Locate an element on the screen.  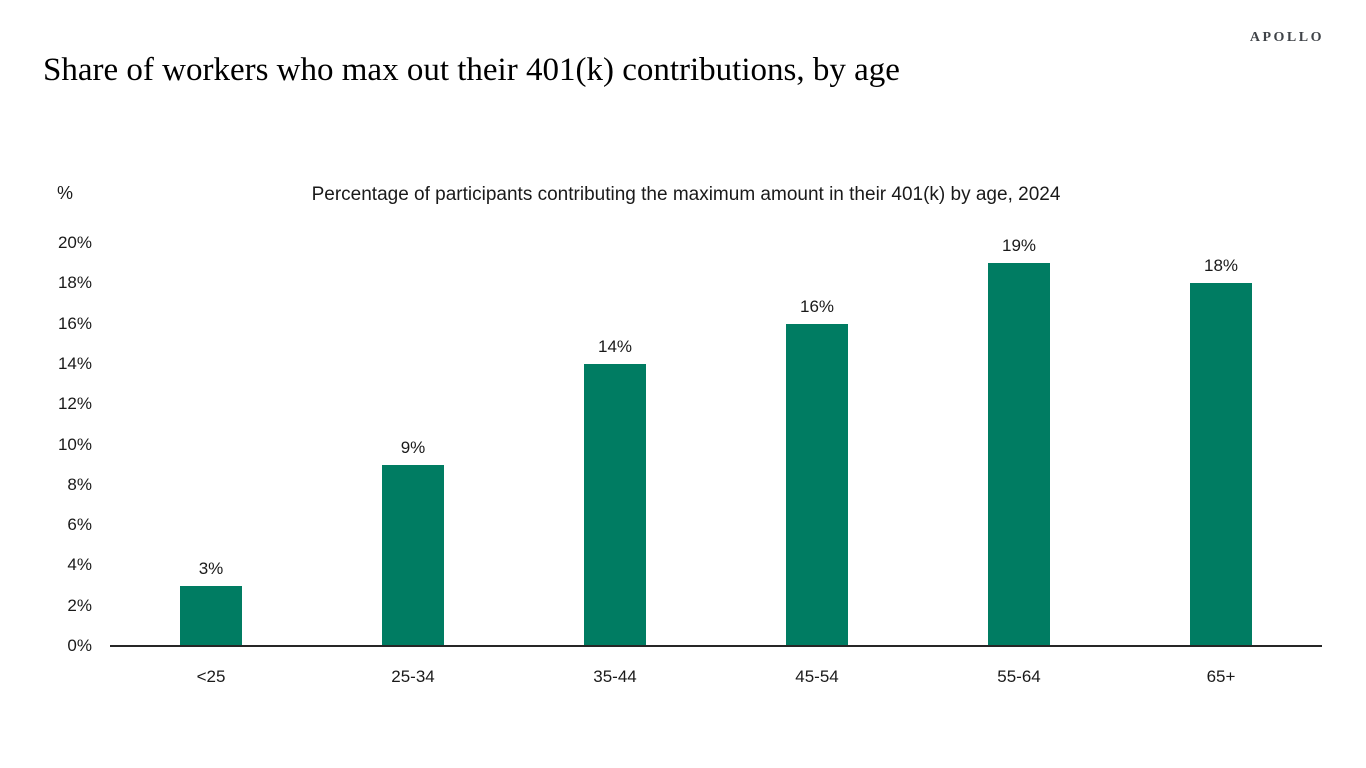
y-axis-tick-label: 8% is located at coordinates (79, 484).